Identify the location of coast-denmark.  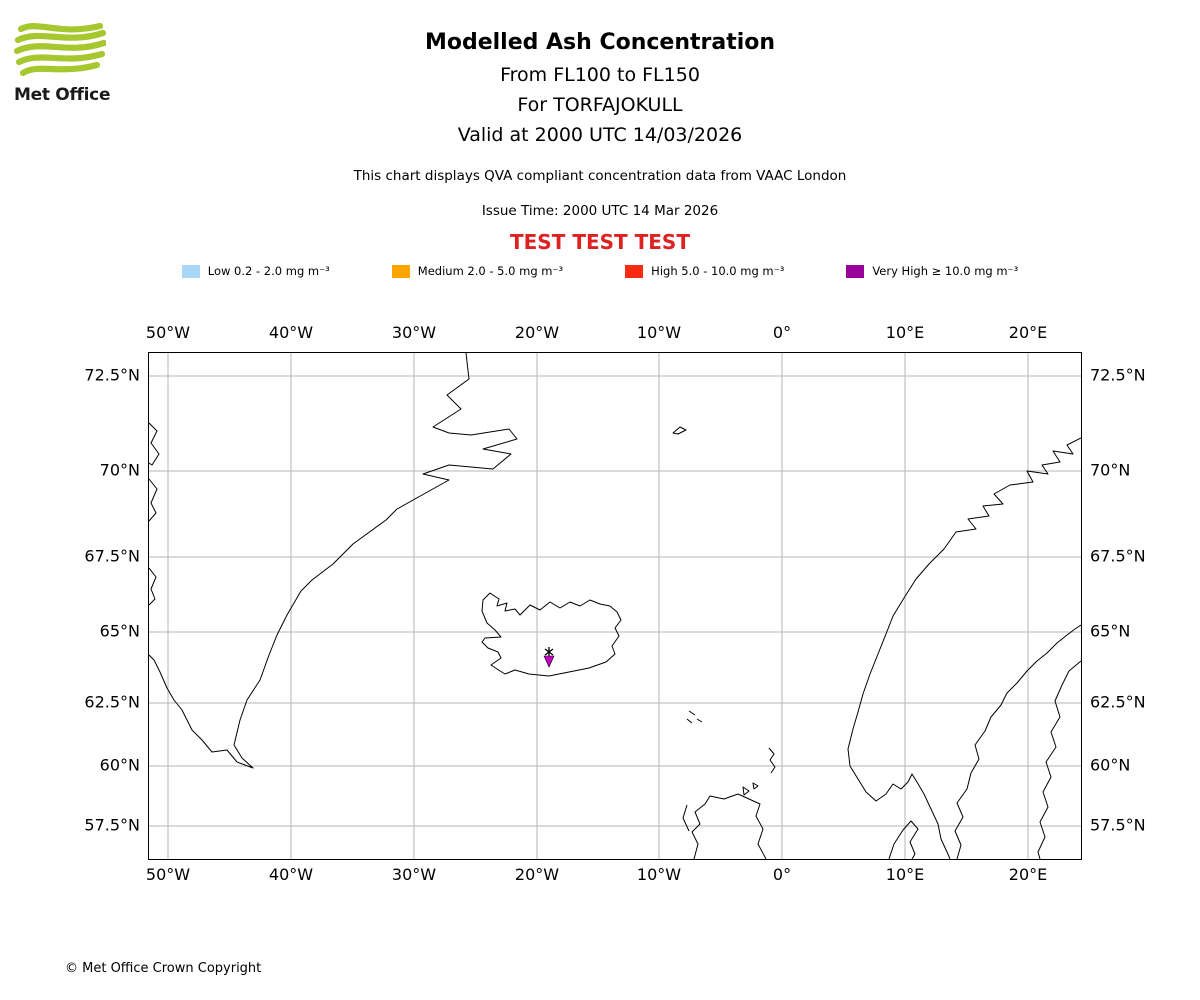
(903, 839).